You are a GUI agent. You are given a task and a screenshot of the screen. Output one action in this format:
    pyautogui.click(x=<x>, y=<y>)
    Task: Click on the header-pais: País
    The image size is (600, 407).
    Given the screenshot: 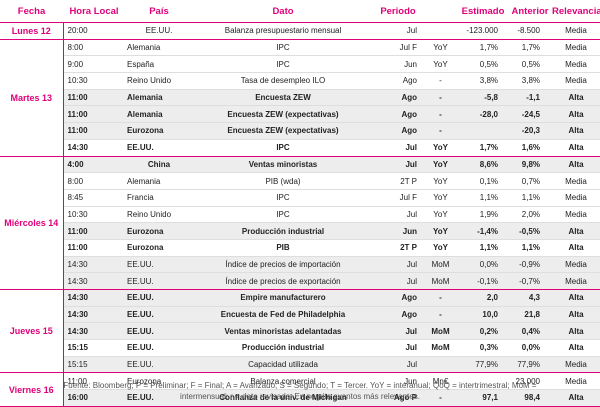 What is the action you would take?
    pyautogui.click(x=159, y=11)
    